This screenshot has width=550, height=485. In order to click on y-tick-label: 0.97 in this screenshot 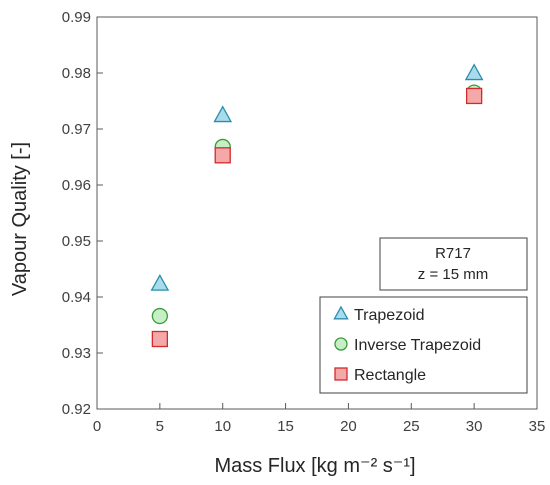, I will do `click(76, 129)`.